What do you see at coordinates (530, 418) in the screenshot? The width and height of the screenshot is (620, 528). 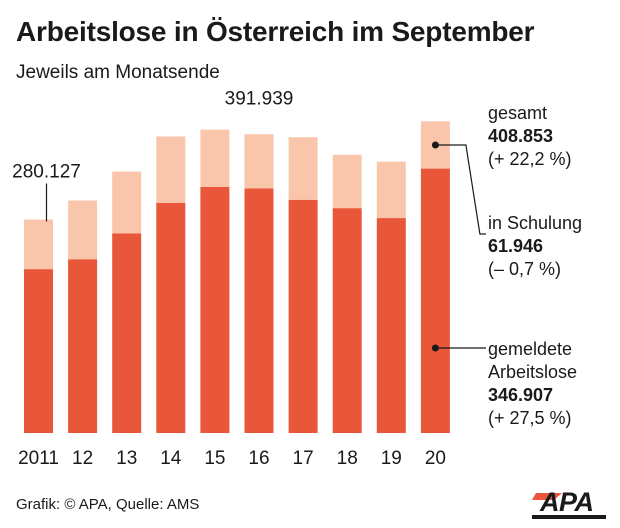 I see `annotation-registered-change: (+ 27,5 %)` at bounding box center [530, 418].